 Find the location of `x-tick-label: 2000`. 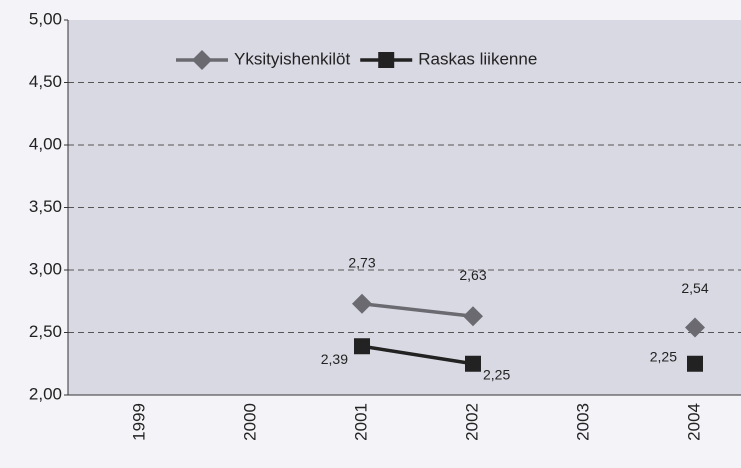

x-tick-label: 2000 is located at coordinates (249, 422).